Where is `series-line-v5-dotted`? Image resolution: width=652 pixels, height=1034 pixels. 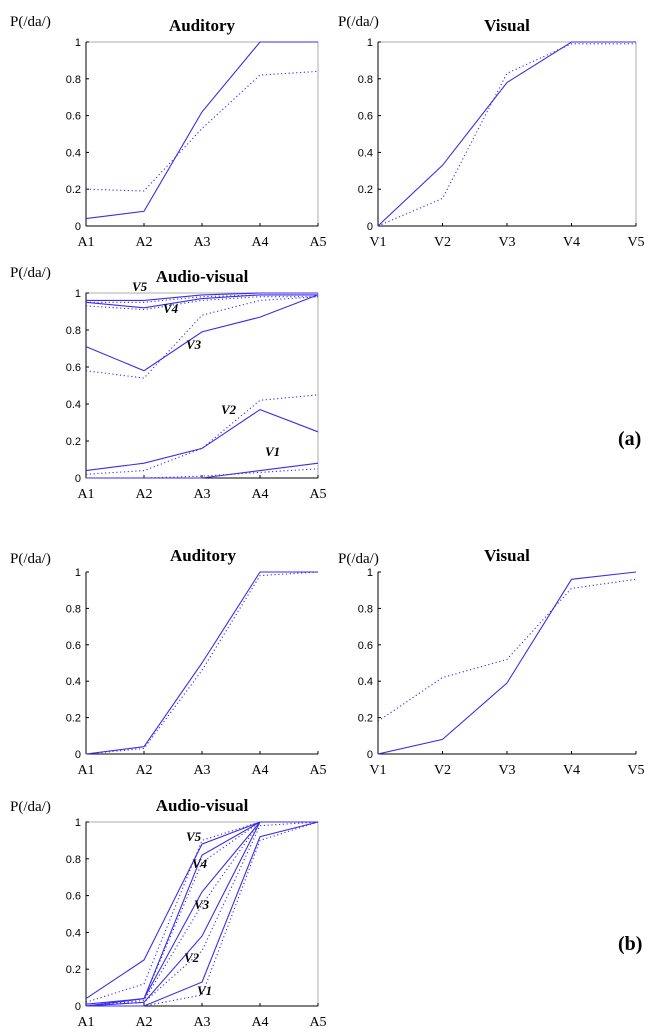
series-line-v5-dotted is located at coordinates (202, 298).